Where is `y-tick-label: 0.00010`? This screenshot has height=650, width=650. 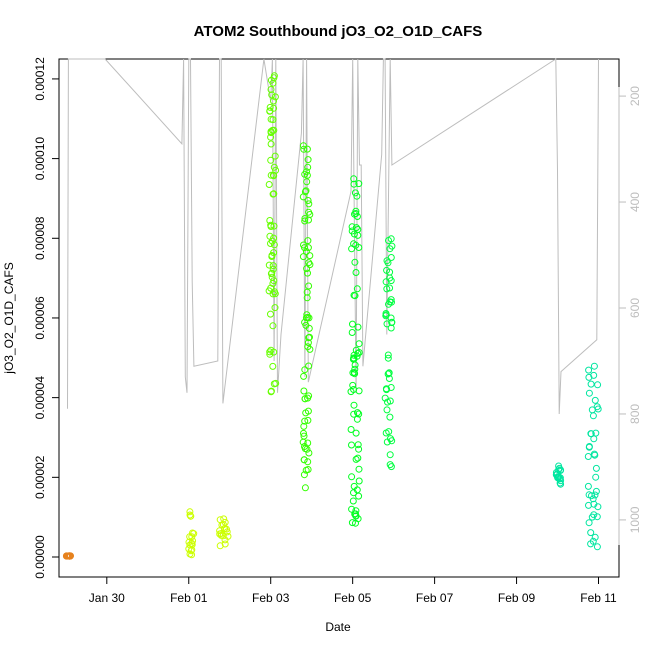 y-tick-label: 0.00010 is located at coordinates (40, 159).